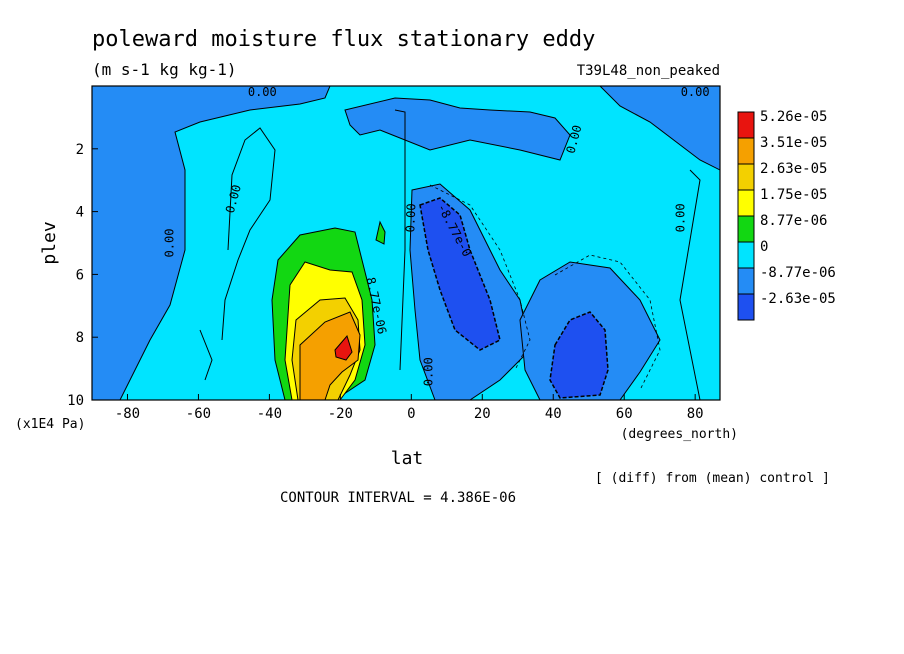 This screenshot has height=654, width=904. I want to click on field-negative-right-top, so click(659, 128).